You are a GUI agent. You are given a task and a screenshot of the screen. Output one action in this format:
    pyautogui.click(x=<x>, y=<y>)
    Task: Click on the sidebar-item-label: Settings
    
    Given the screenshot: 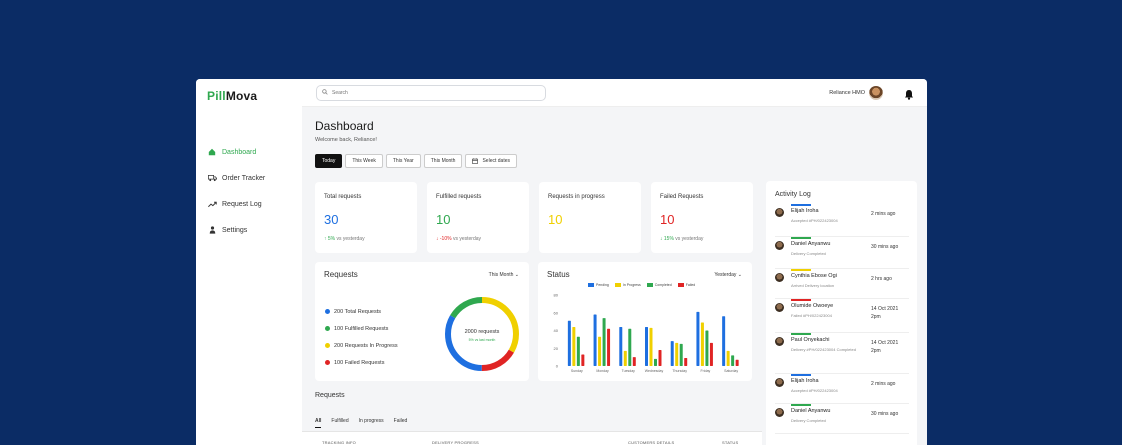 What is the action you would take?
    pyautogui.click(x=235, y=230)
    